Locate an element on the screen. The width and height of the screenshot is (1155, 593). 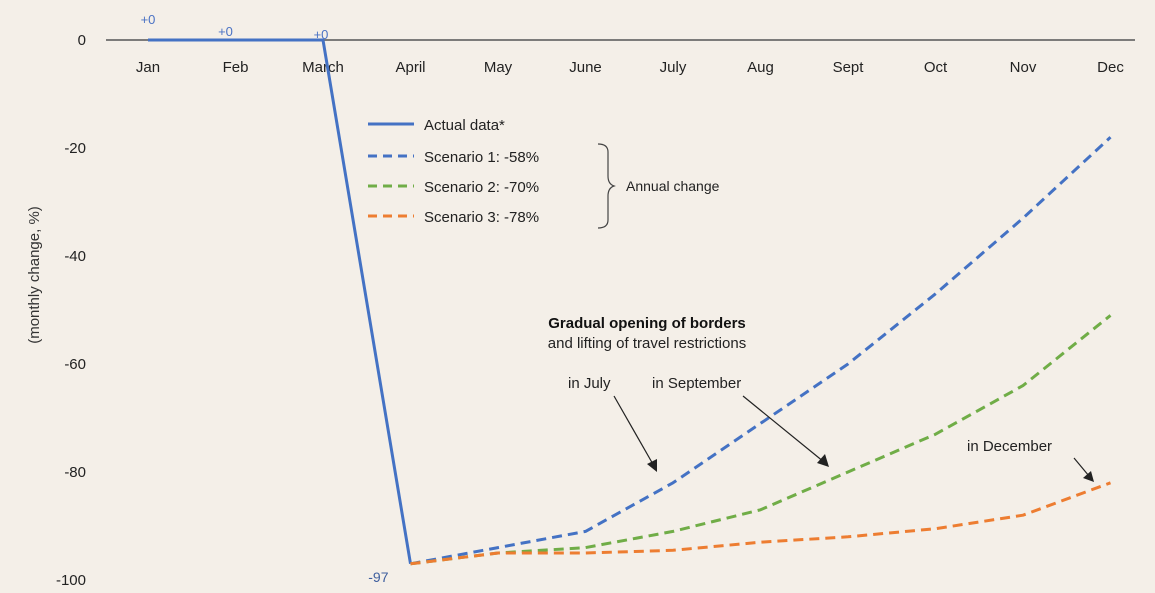
x-tick-label: June is located at coordinates (585, 67).